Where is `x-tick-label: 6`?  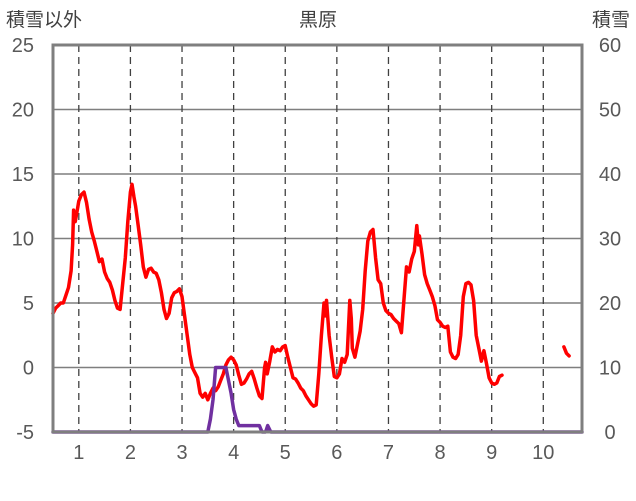
x-tick-label: 6 is located at coordinates (336, 453).